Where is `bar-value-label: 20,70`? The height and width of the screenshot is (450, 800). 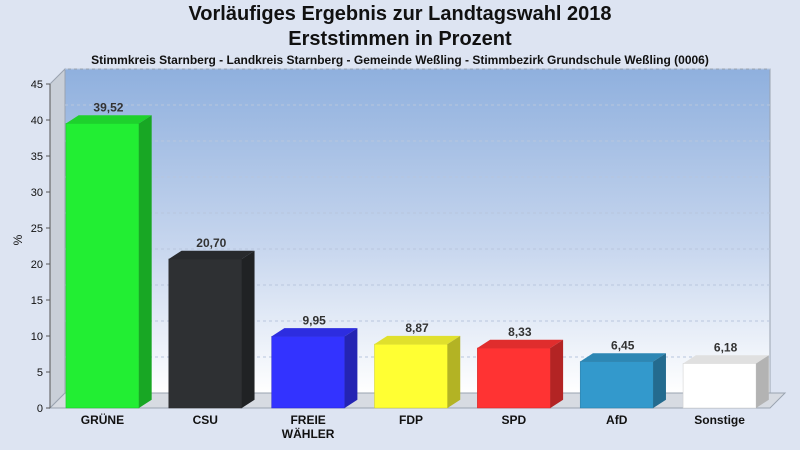 bar-value-label: 20,70 is located at coordinates (211, 243).